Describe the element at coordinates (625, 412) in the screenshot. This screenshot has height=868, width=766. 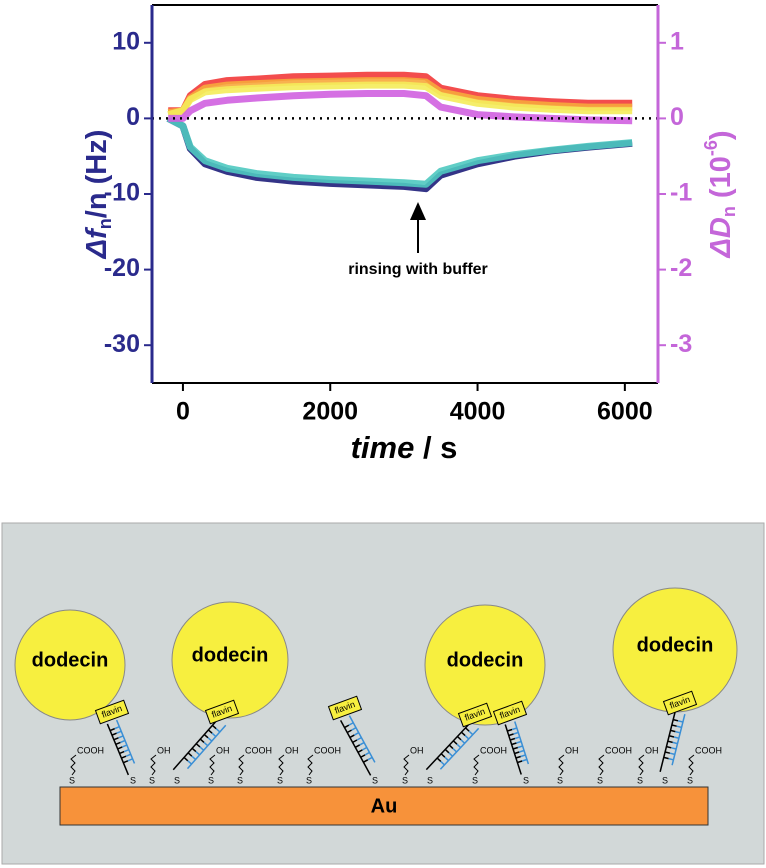
I see `x-tick-label: 6000` at that location.